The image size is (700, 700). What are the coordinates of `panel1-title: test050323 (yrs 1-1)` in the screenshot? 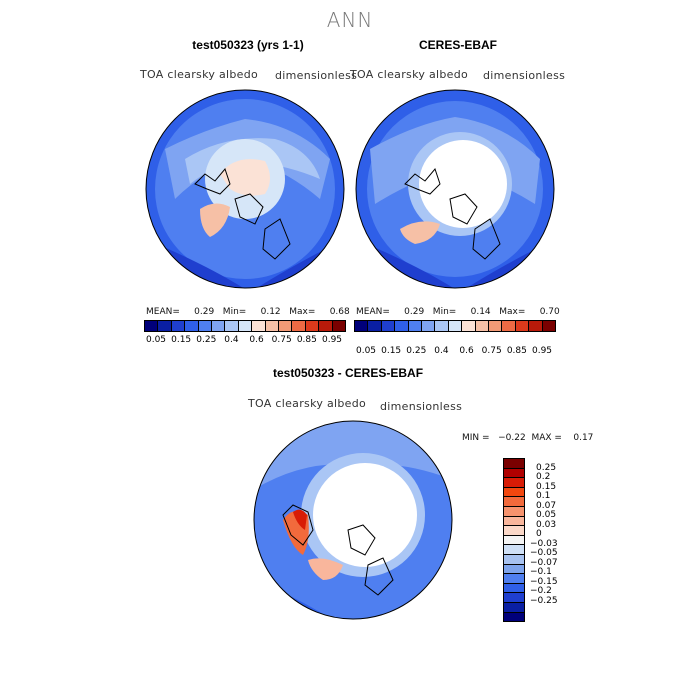 It's located at (248, 45).